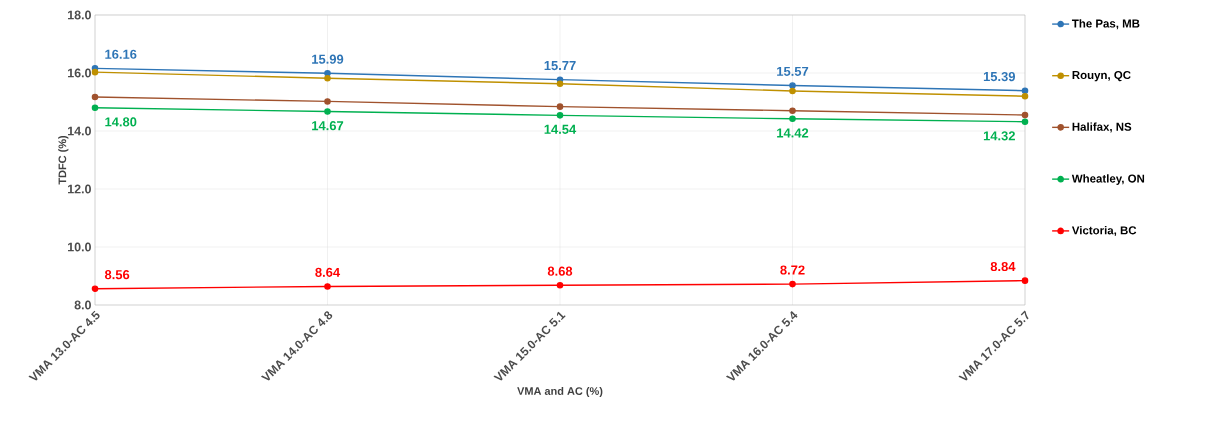 Image resolution: width=1225 pixels, height=437 pixels. I want to click on data-label: 14.80, so click(121, 122).